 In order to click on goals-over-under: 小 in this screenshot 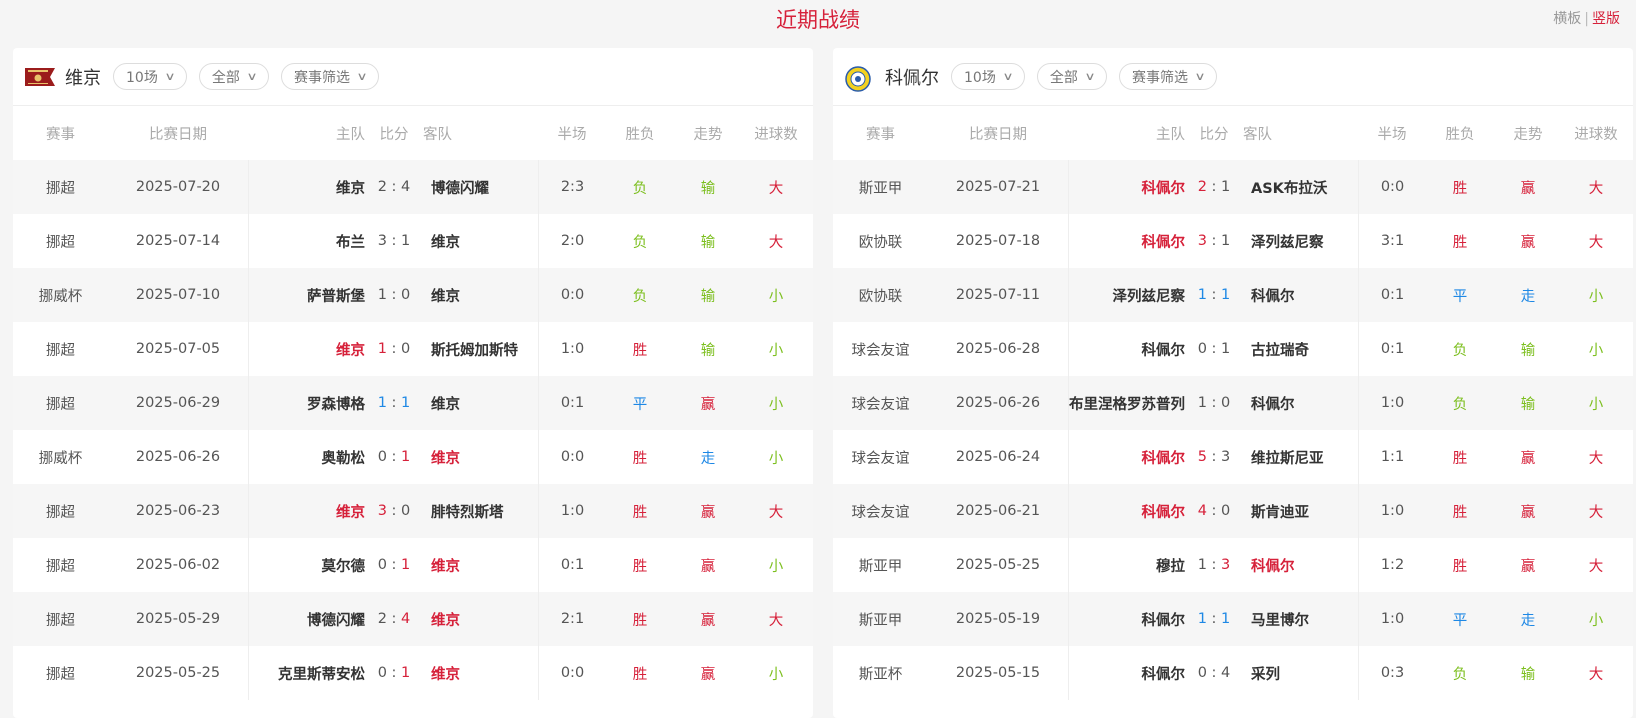, I will do `click(776, 566)`.